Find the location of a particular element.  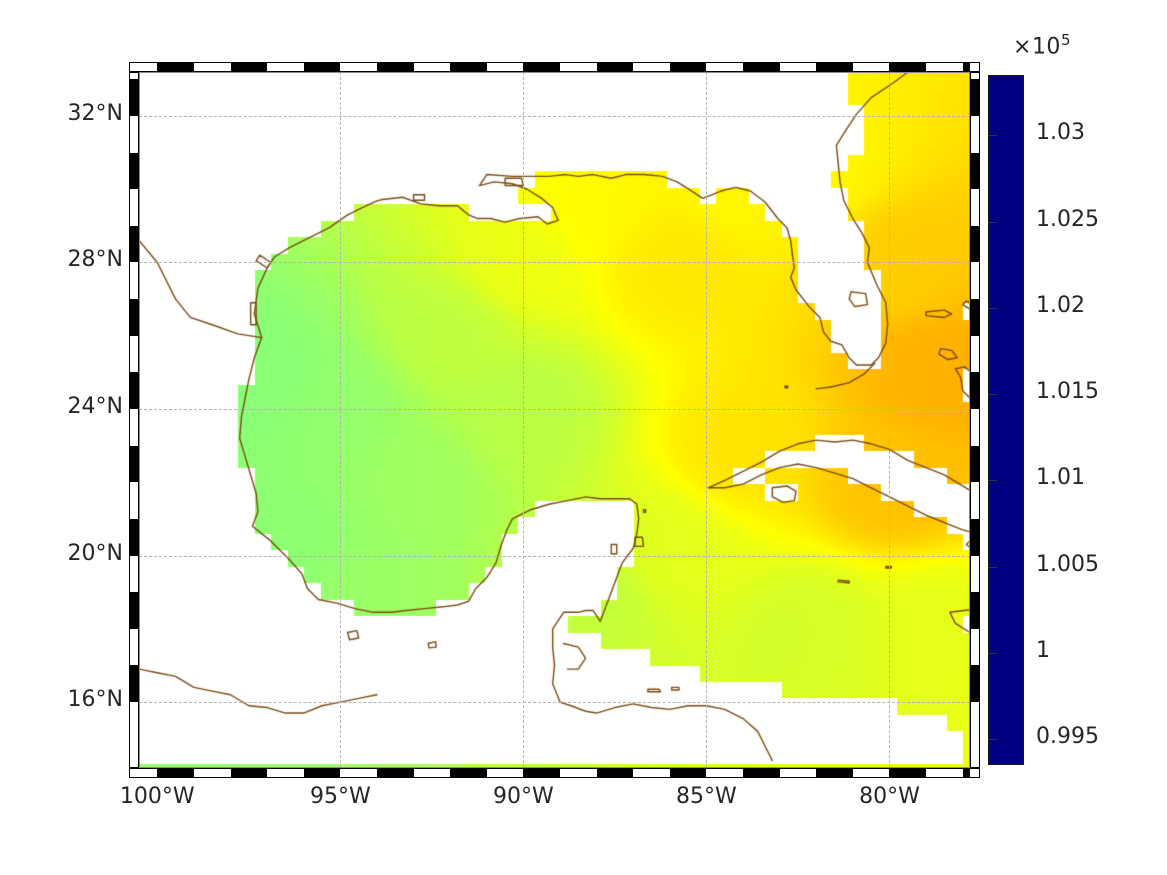

gridline-lon-95w is located at coordinates (341, 420).